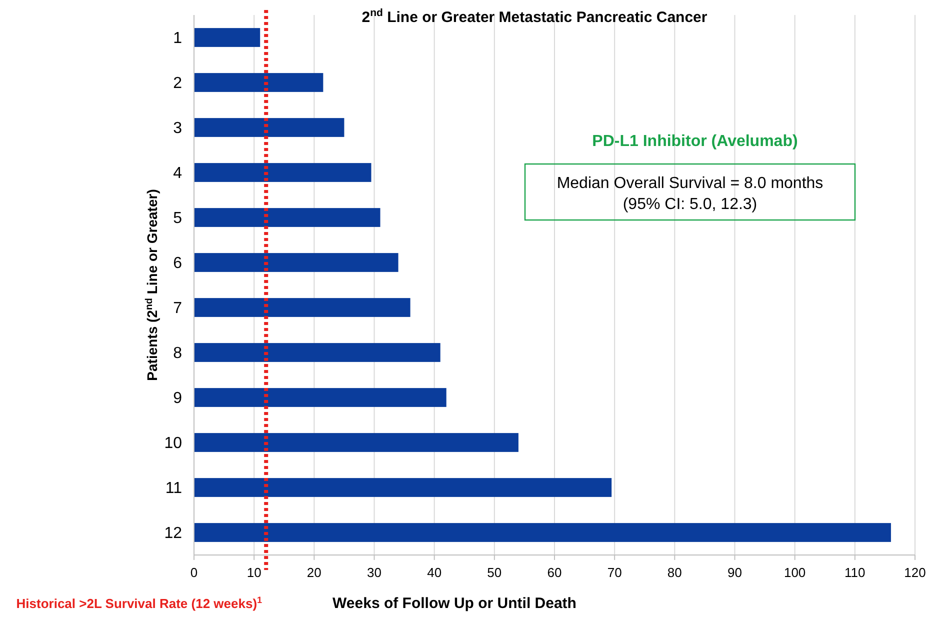  I want to click on x-tick-label: 60, so click(554, 572).